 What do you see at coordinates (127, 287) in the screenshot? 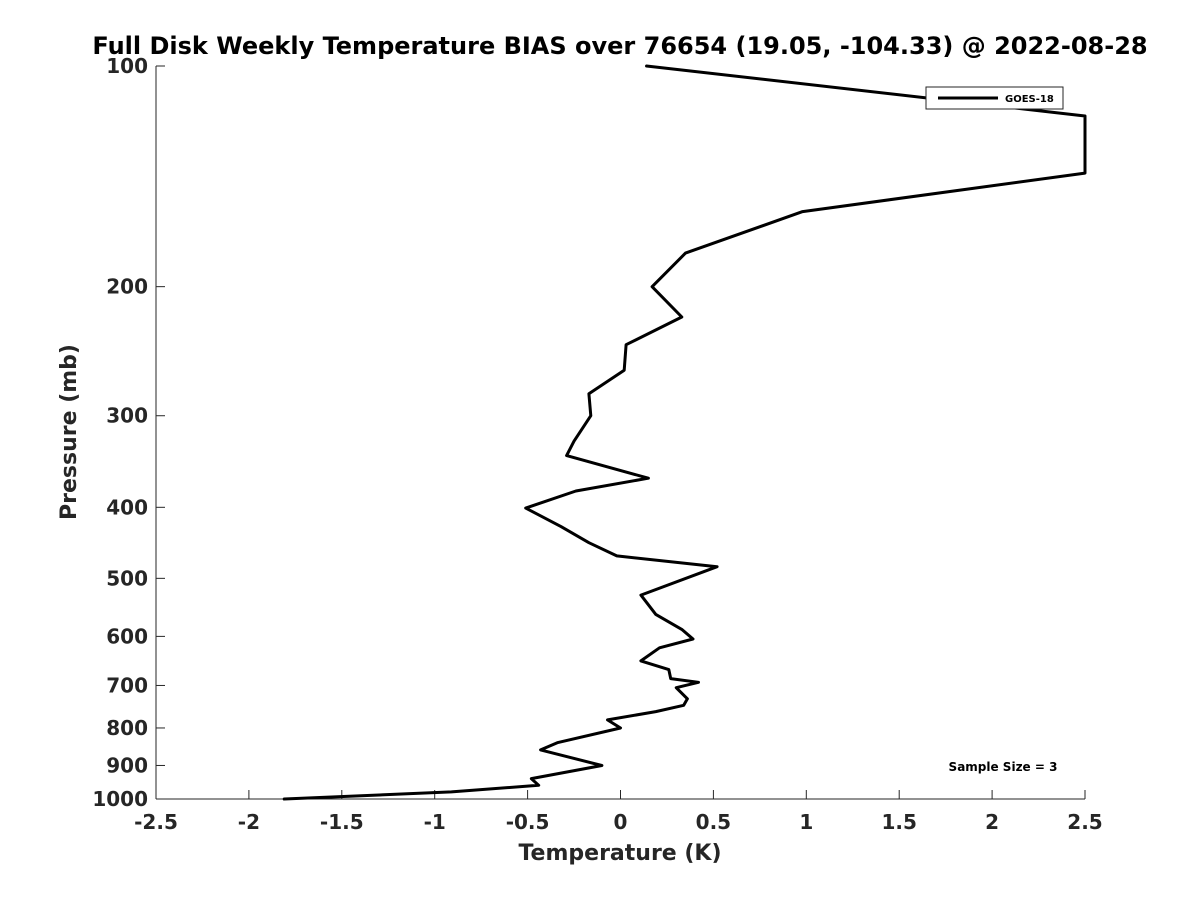
I see `y-tick-label: 200` at bounding box center [127, 287].